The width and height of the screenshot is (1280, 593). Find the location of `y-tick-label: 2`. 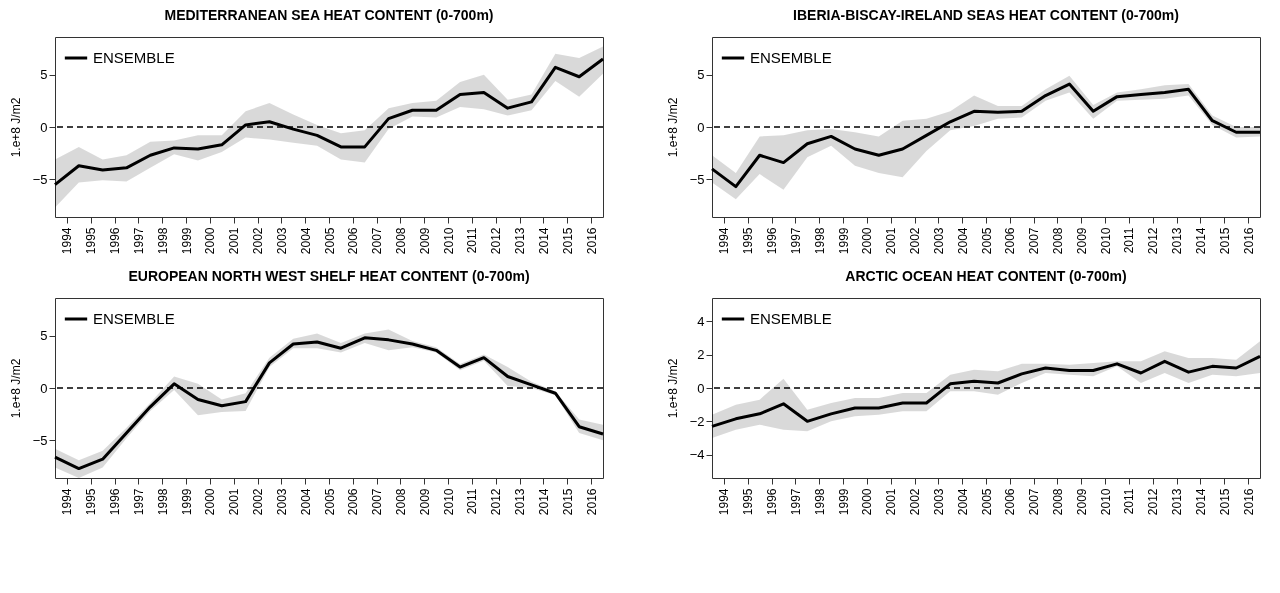

y-tick-label: 2 is located at coordinates (701, 355).